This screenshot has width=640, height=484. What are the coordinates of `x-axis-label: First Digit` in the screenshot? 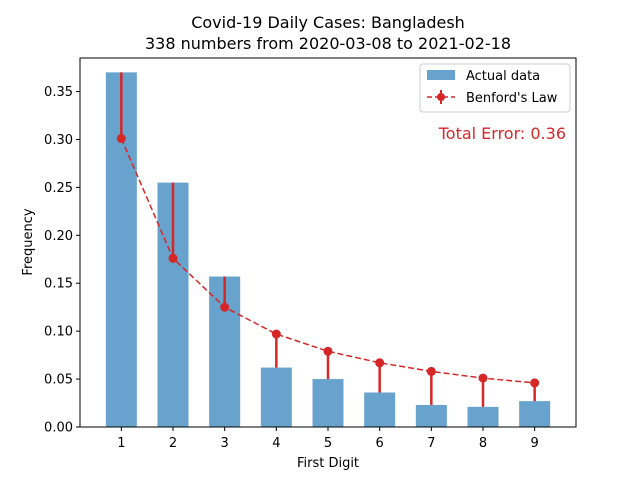 It's located at (328, 463).